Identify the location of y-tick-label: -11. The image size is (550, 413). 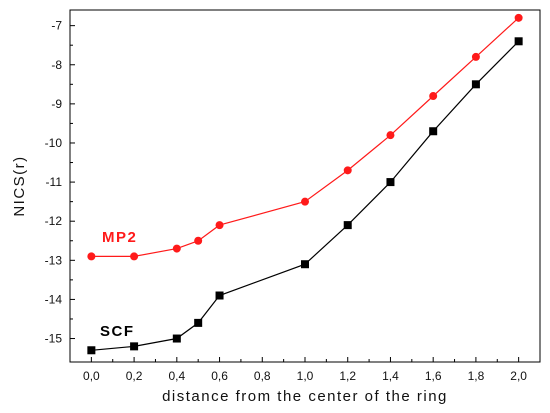
(54, 182).